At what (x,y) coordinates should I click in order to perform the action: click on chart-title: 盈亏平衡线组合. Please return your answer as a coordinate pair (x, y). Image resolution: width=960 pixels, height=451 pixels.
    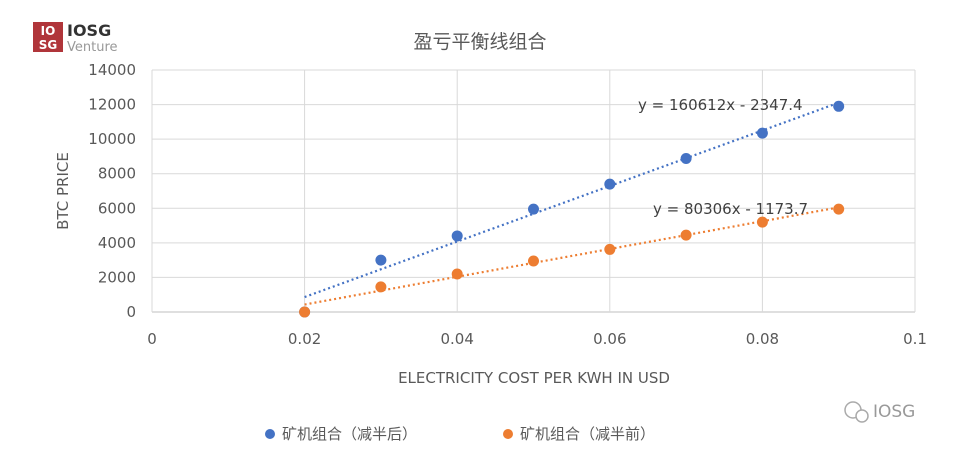
    Looking at the image, I should click on (479, 42).